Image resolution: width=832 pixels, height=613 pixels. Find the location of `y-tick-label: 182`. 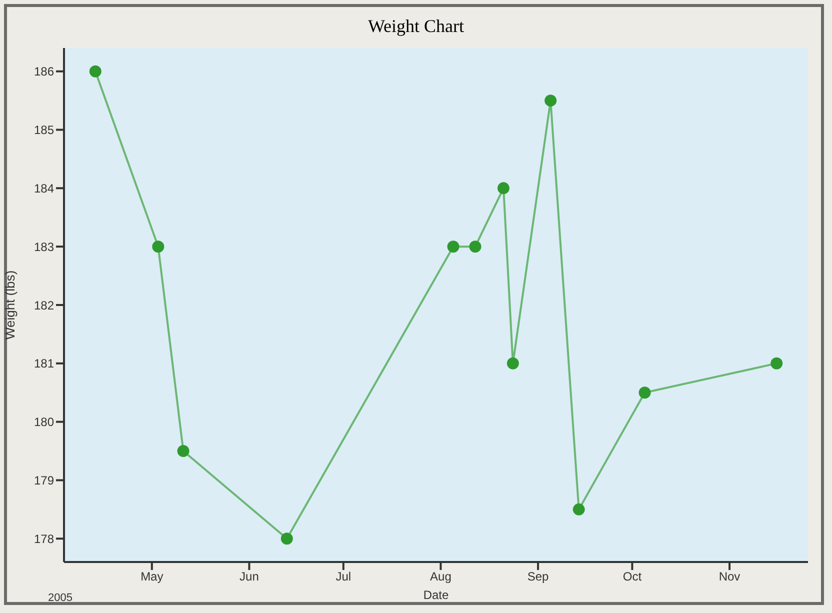

y-tick-label: 182 is located at coordinates (44, 305).